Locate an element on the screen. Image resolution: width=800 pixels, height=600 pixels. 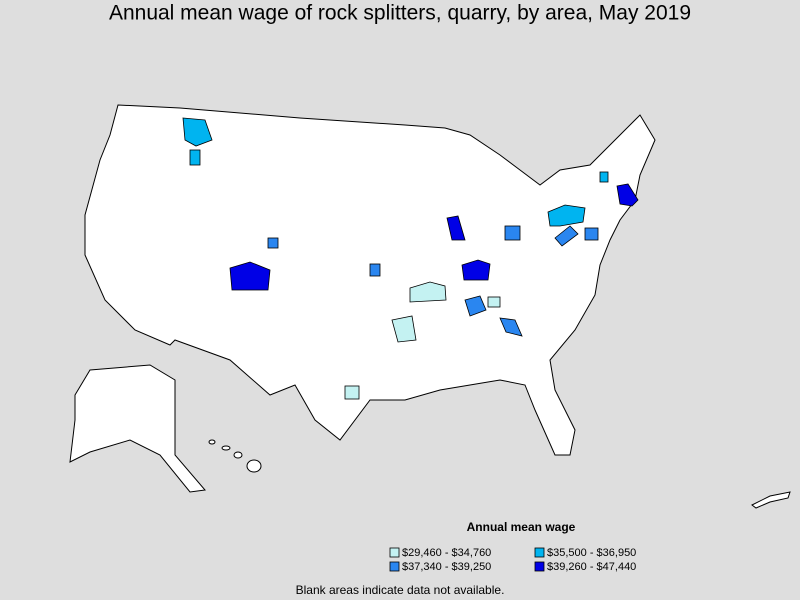
legend-label: $35,500 - $36,950 is located at coordinates (591, 553).